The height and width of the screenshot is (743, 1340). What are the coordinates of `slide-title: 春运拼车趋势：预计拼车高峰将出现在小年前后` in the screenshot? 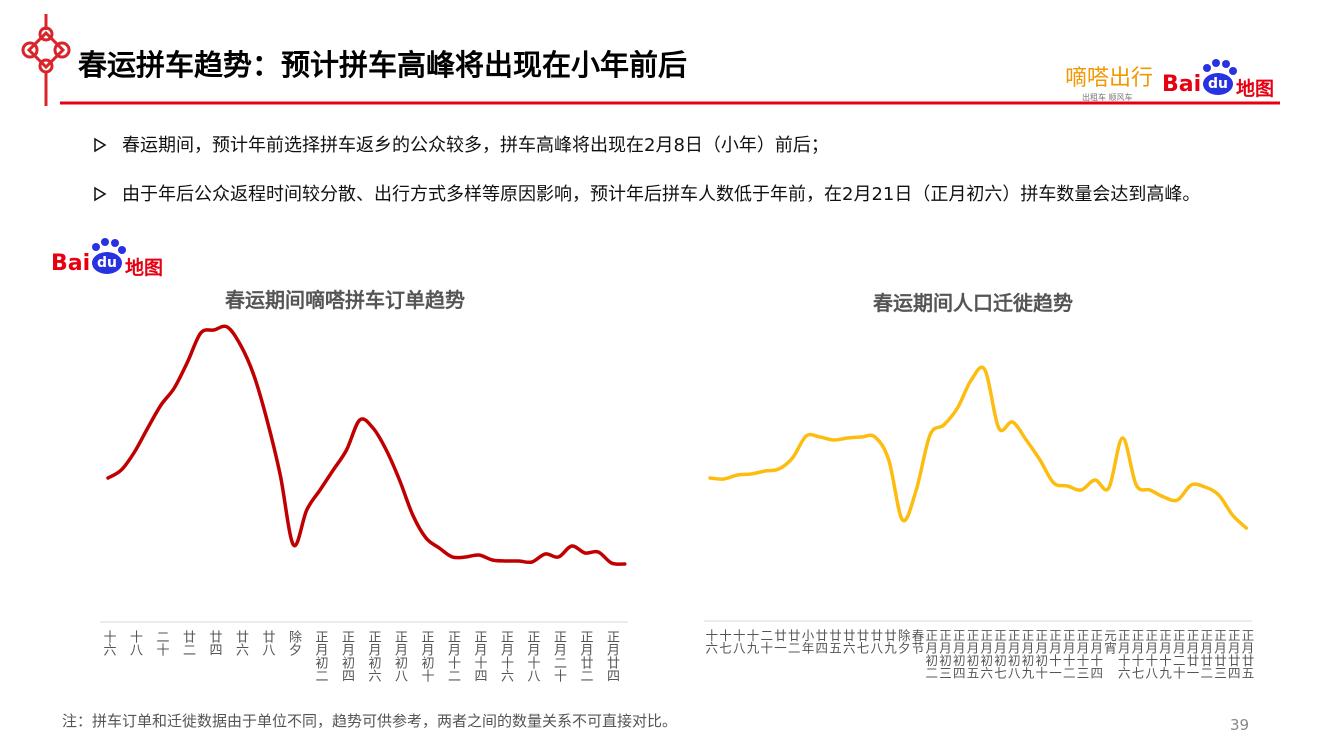 It's located at (383, 65).